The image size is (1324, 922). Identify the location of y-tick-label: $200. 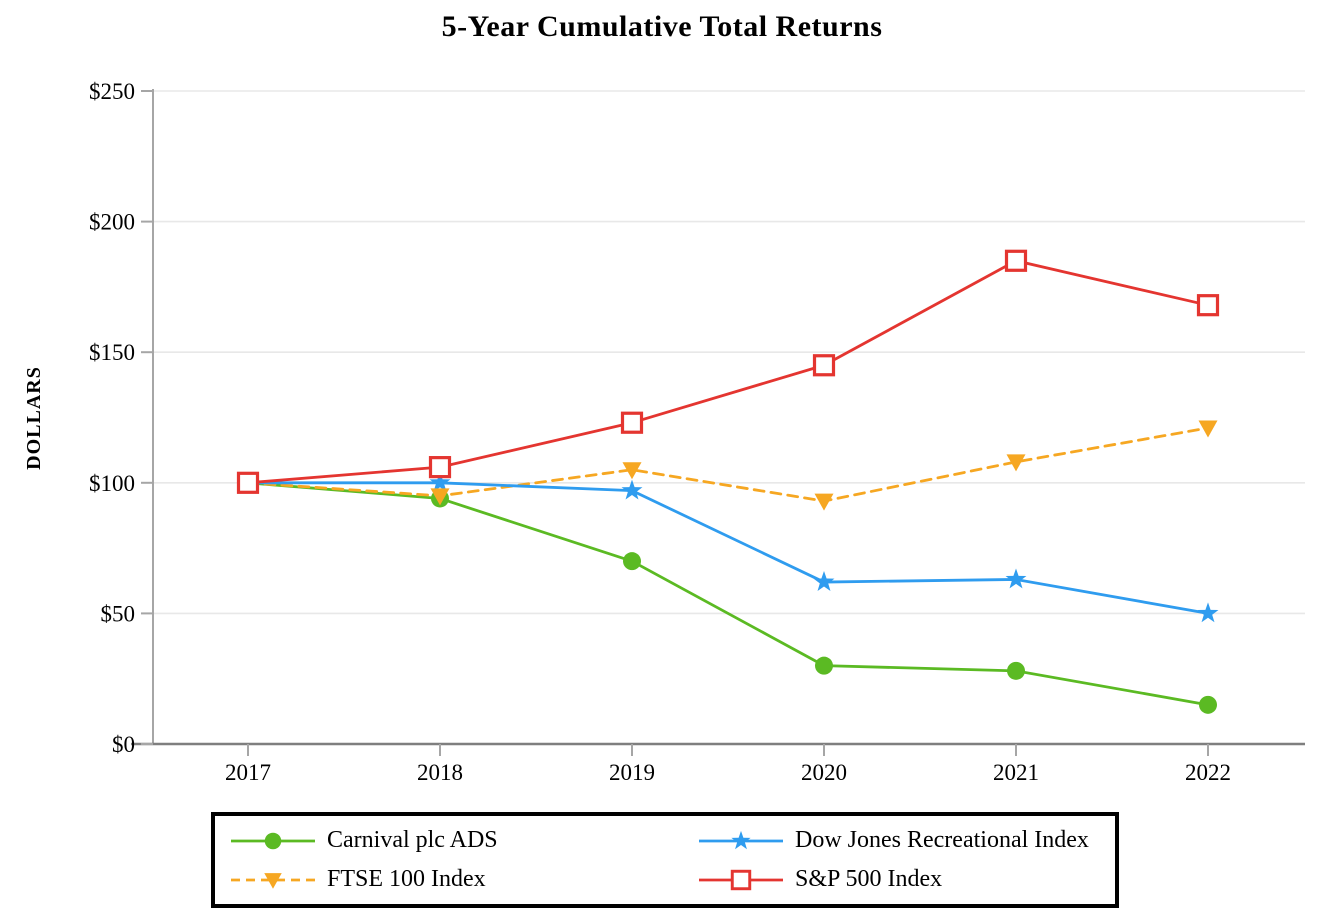
(112, 222).